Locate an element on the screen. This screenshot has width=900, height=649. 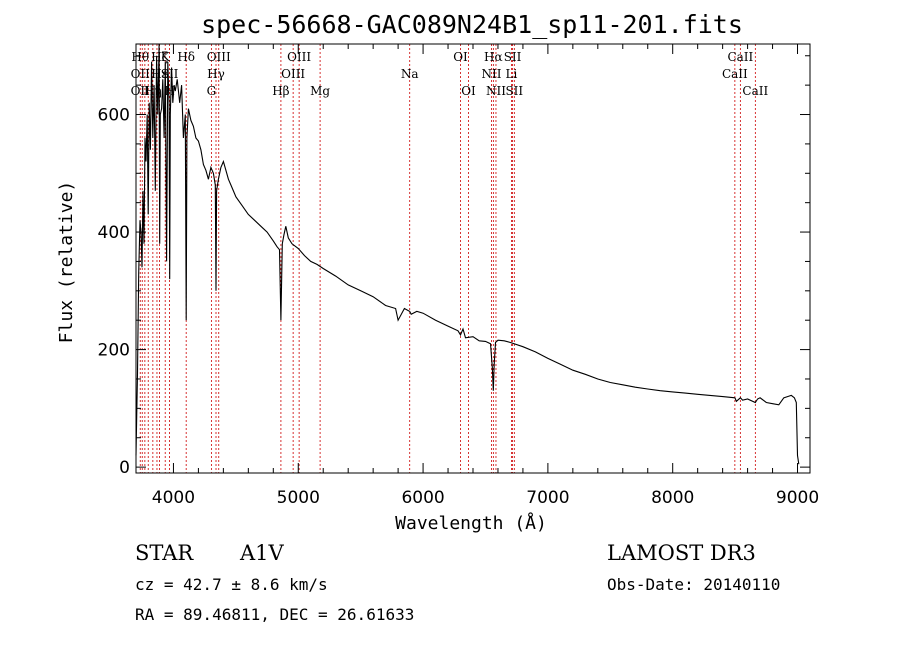
x-tick-label: 5000 is located at coordinates (298, 498).